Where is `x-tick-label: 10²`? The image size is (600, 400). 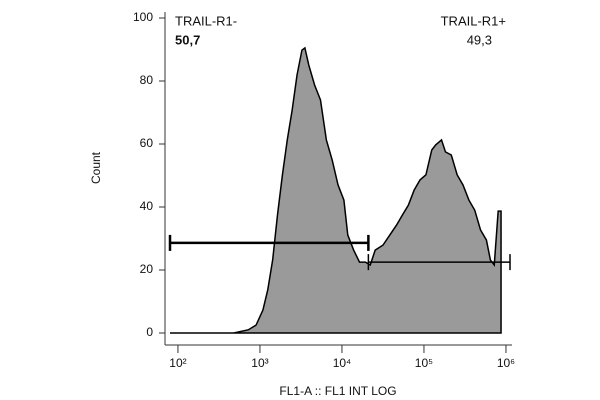 x-tick-label: 10² is located at coordinates (177, 363).